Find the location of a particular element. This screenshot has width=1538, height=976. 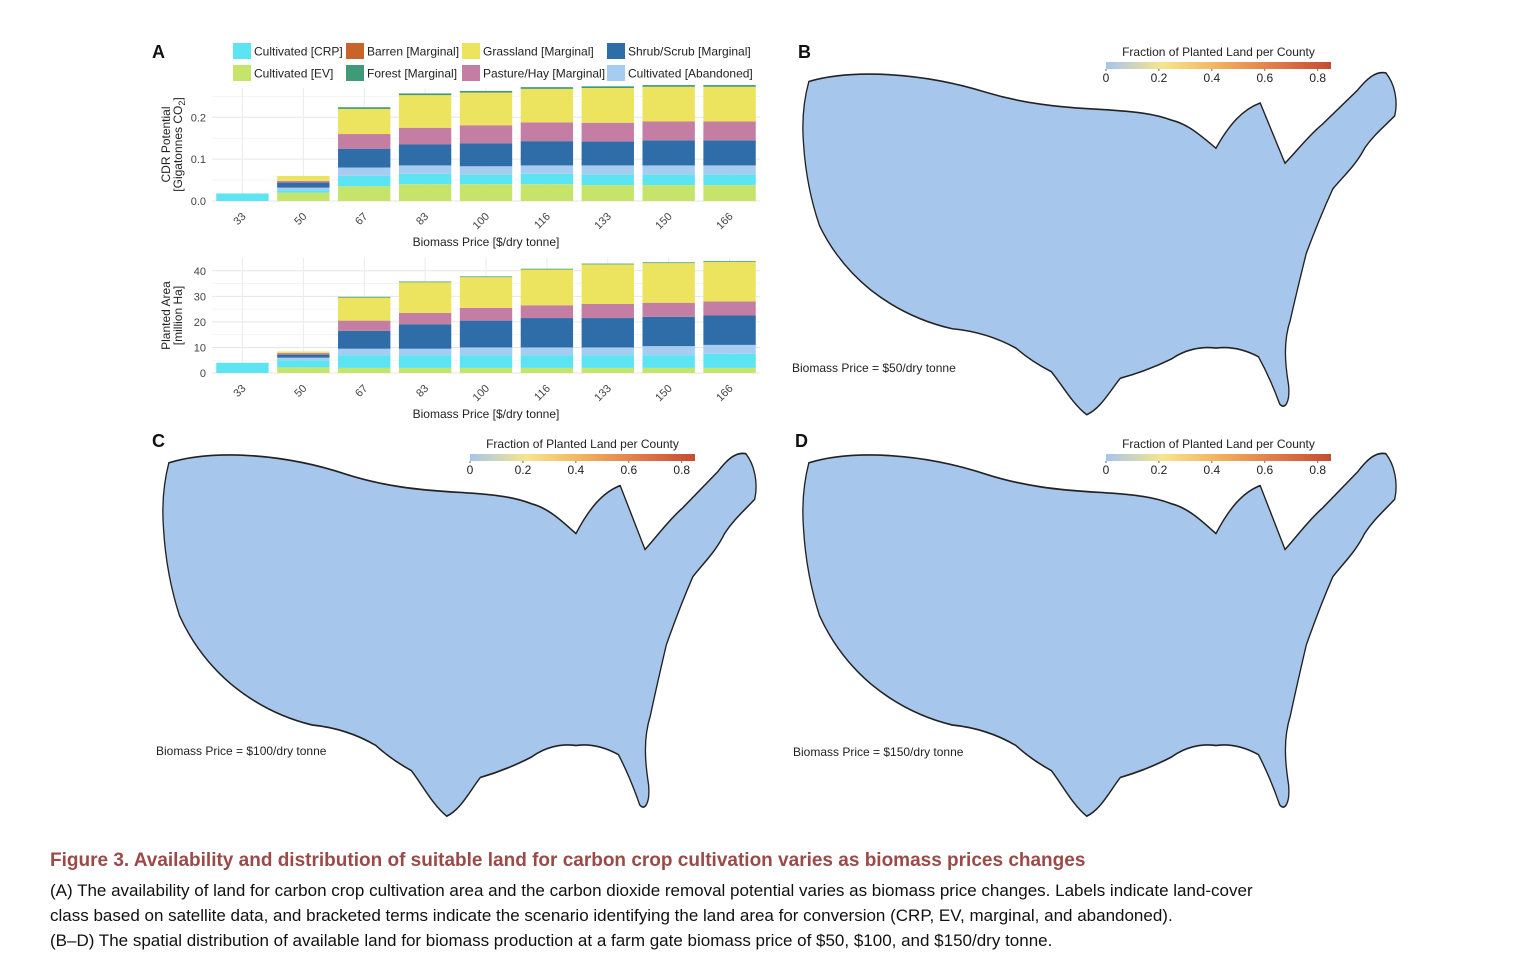

legend-swatch-grassland-marginal is located at coordinates (471, 51).